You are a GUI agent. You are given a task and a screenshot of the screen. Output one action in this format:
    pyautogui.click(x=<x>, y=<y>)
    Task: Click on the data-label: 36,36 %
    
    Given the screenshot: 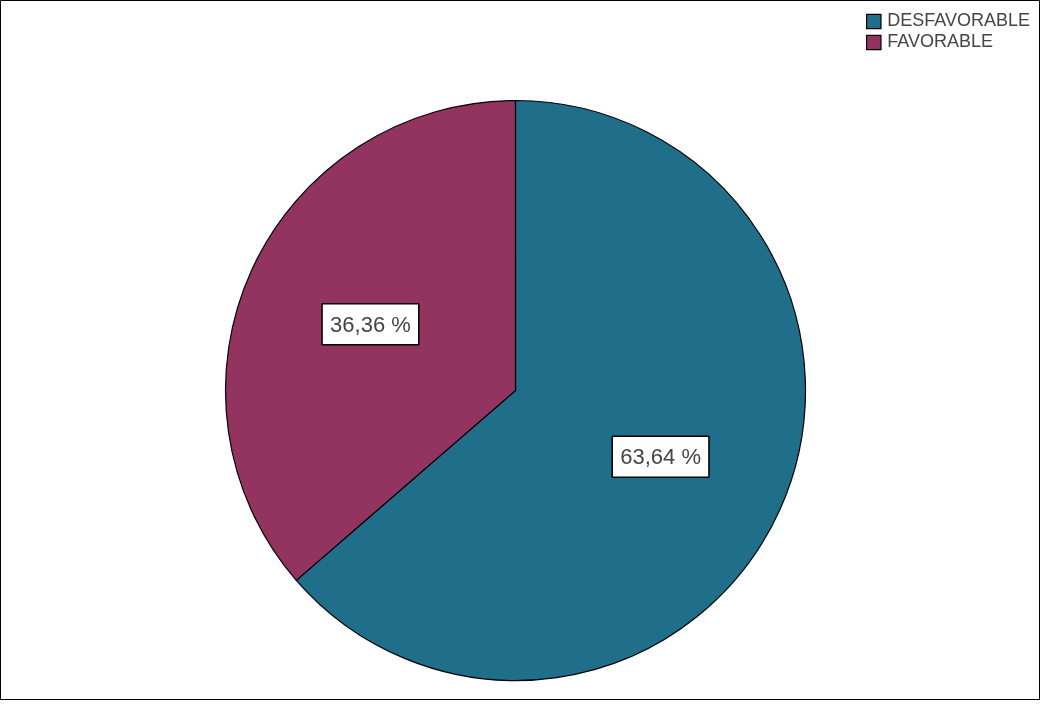 What is the action you would take?
    pyautogui.click(x=370, y=324)
    